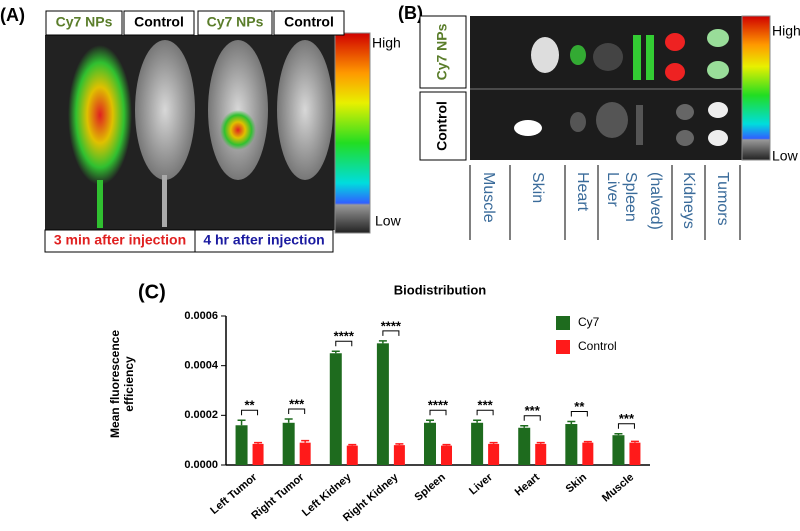  What do you see at coordinates (152, 292) in the screenshot?
I see `panel-label: (C)` at bounding box center [152, 292].